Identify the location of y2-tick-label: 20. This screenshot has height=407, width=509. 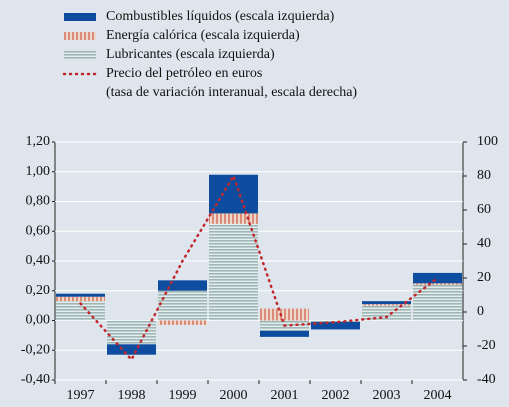
(484, 277).